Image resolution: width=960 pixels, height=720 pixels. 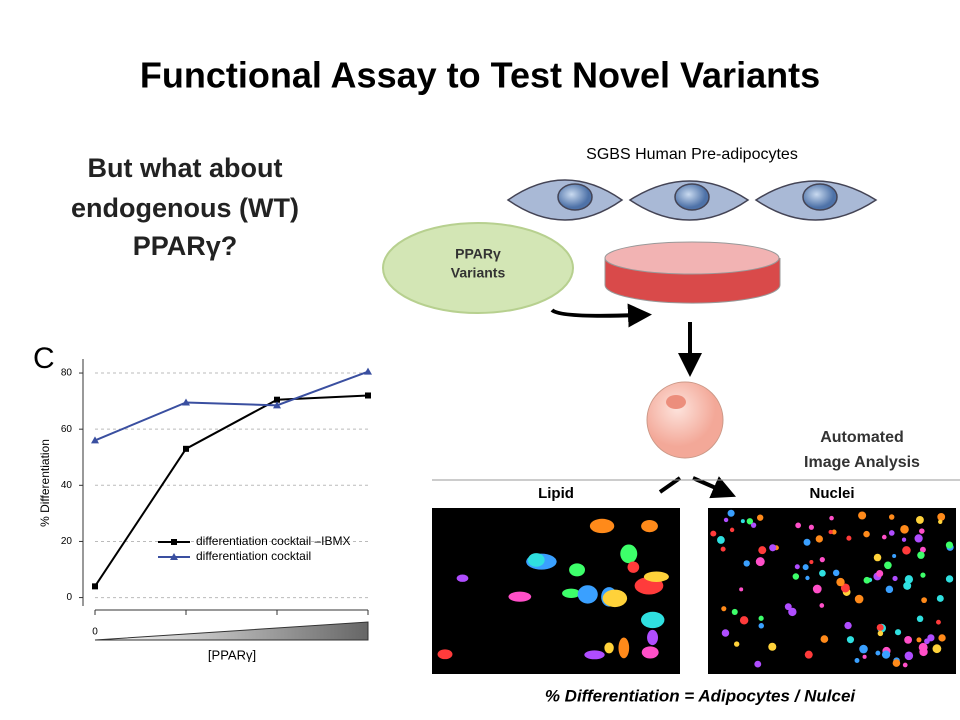 I want to click on variants-label: Variants, so click(x=478, y=273).